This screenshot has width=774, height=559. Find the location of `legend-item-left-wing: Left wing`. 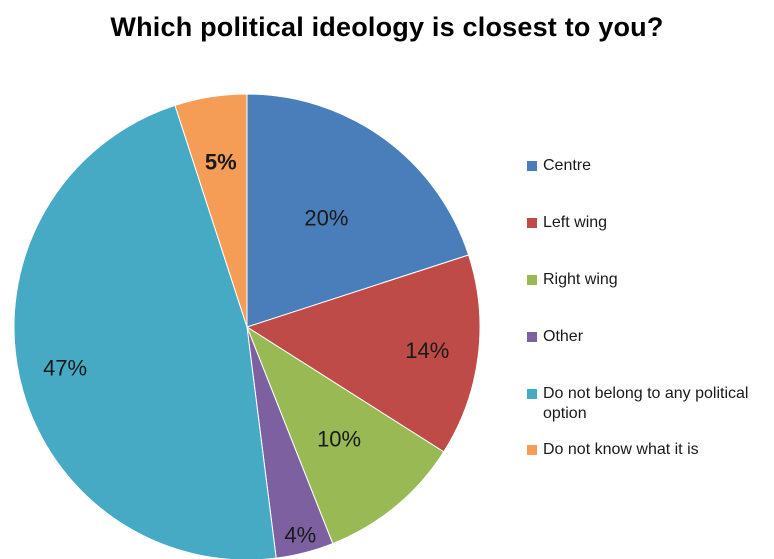

legend-item-left-wing: Left wing is located at coordinates (649, 223).